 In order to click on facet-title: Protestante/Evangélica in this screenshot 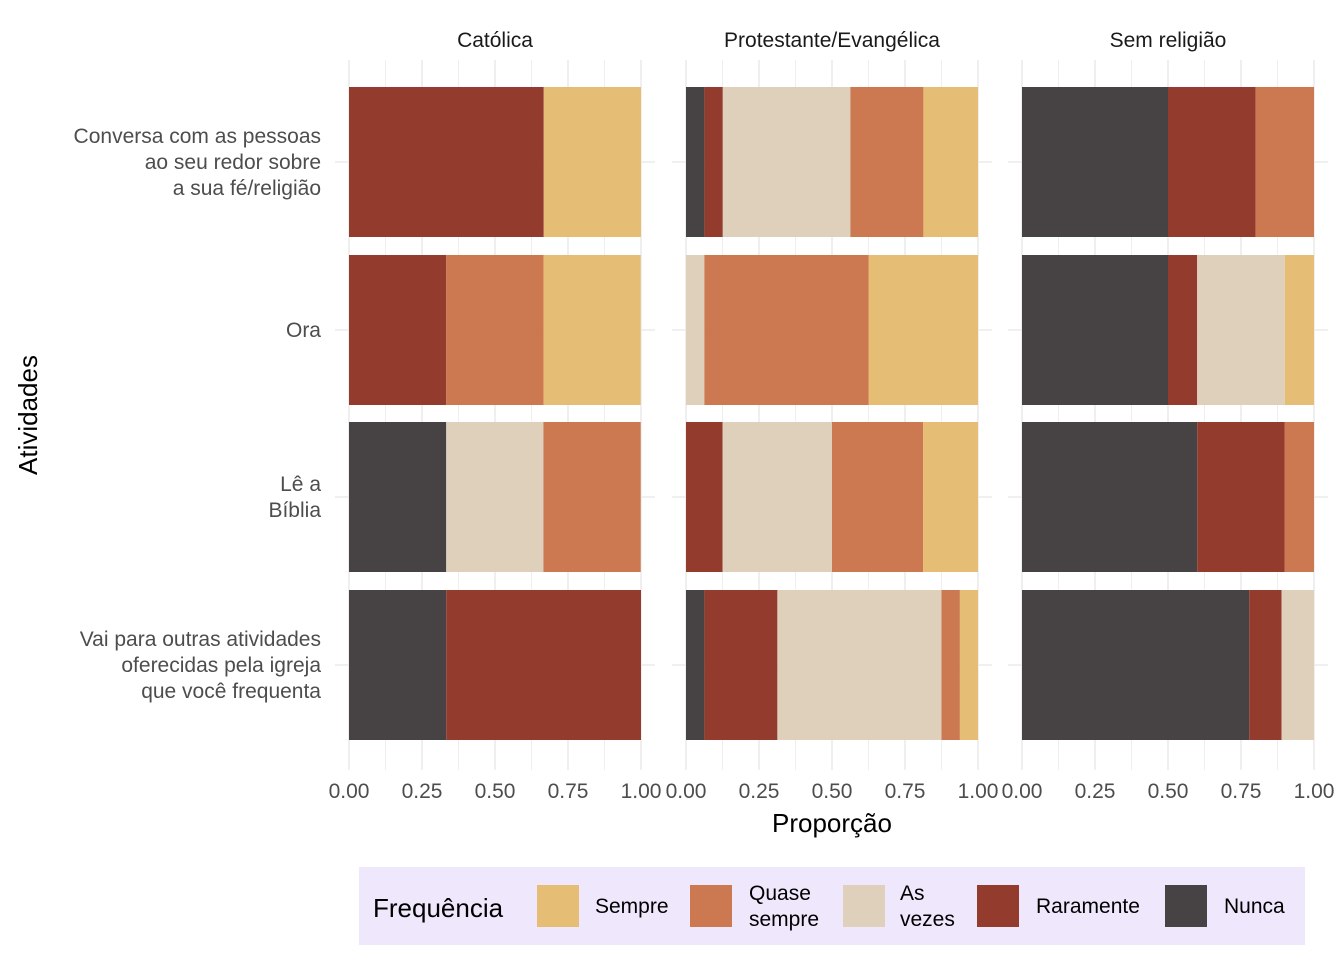, I will do `click(832, 40)`.